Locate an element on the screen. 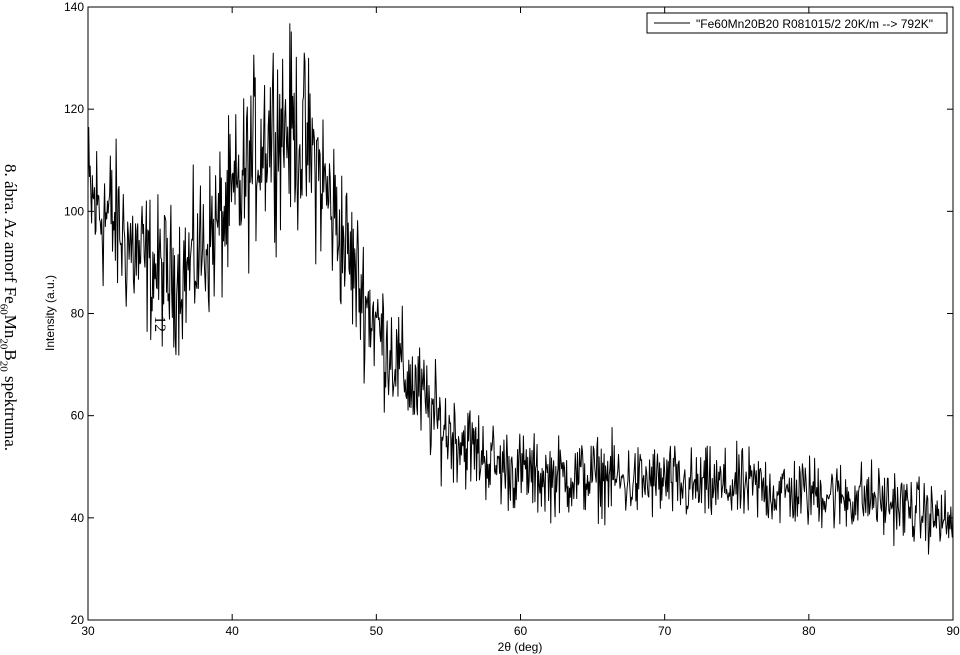 The height and width of the screenshot is (655, 960). legend: "Fe60Mn20B20 R081015/2 20K/m --> 792K" is located at coordinates (797, 23).